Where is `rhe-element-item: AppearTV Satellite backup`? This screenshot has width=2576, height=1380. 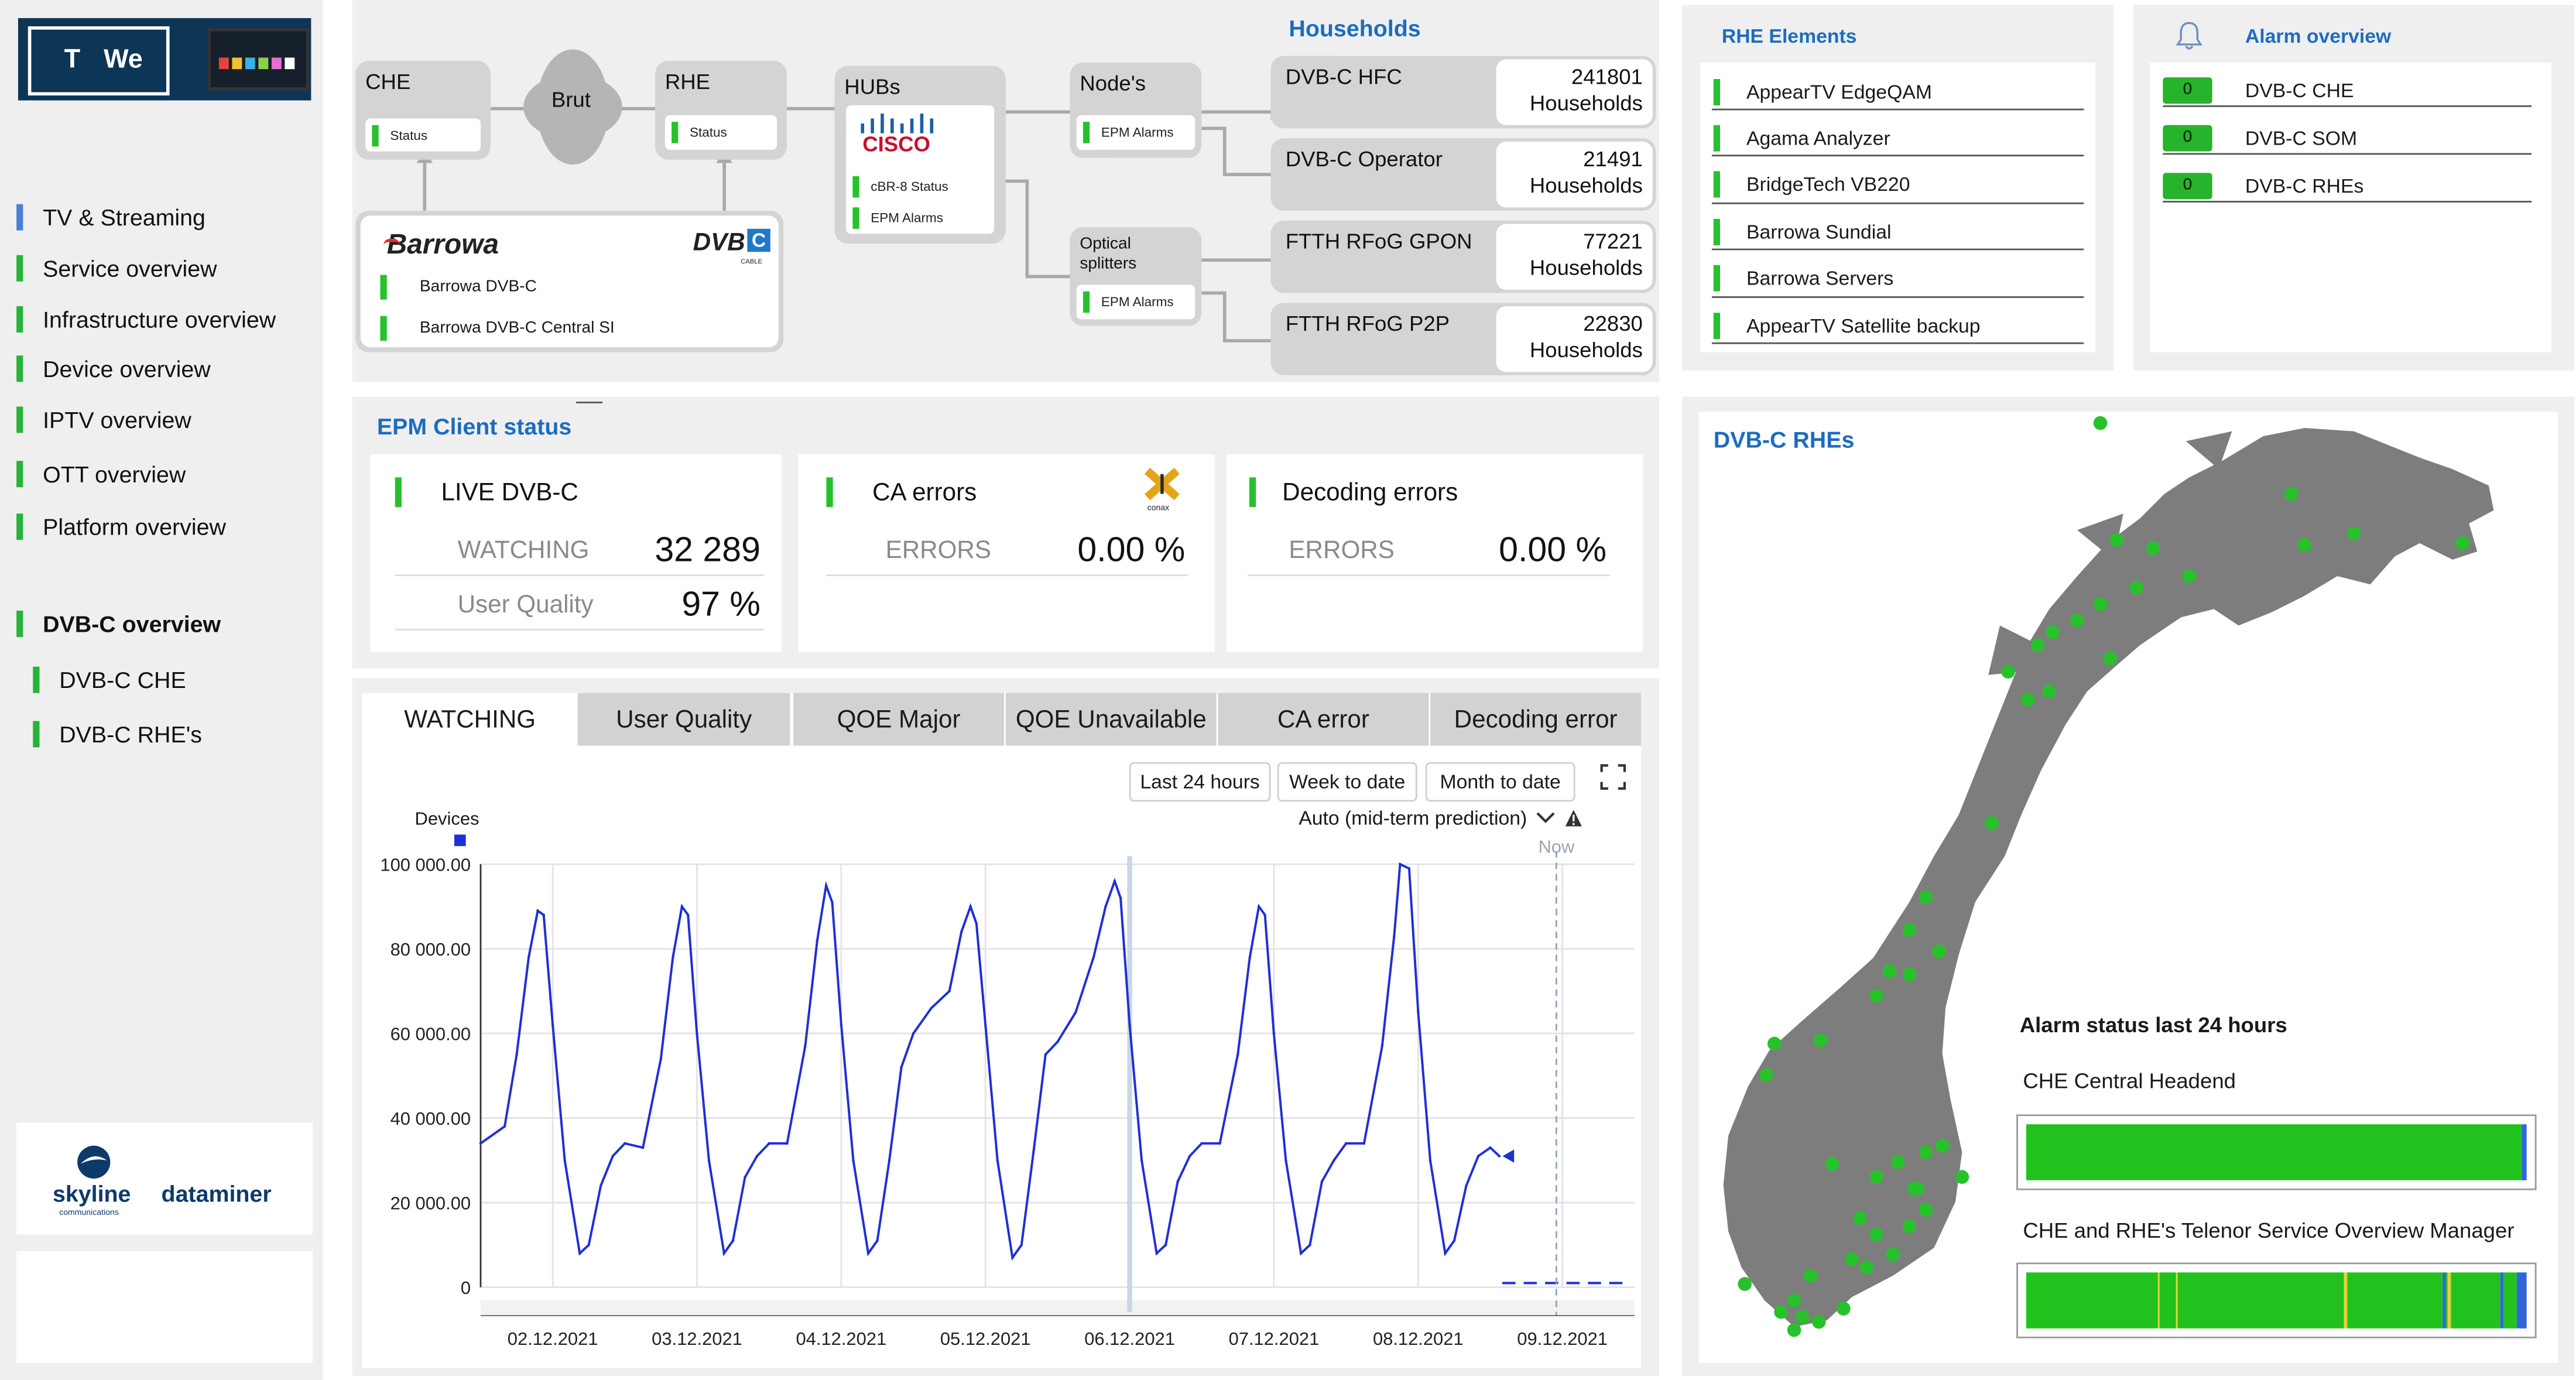
rhe-element-item: AppearTV Satellite backup is located at coordinates (1897, 326).